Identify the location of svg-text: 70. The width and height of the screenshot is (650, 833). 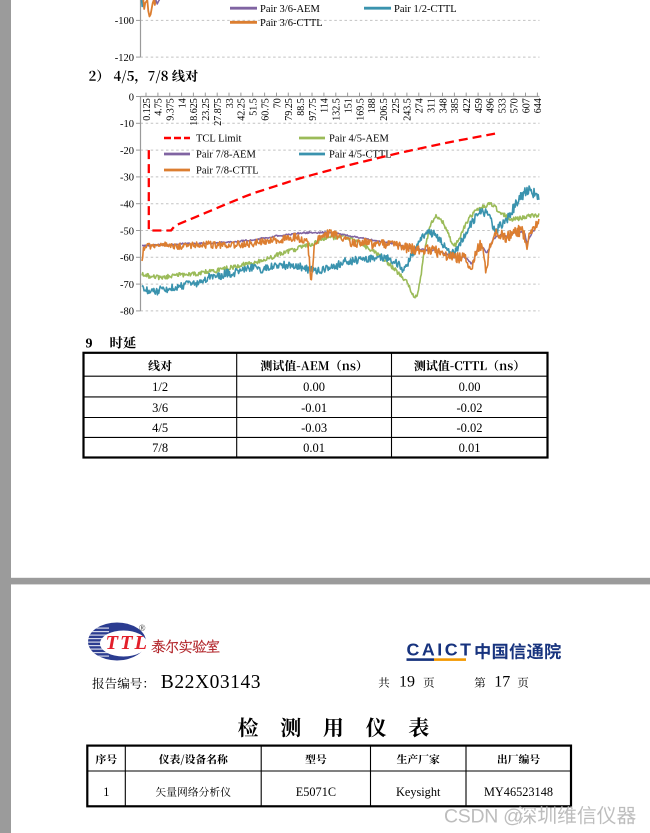
(277, 103).